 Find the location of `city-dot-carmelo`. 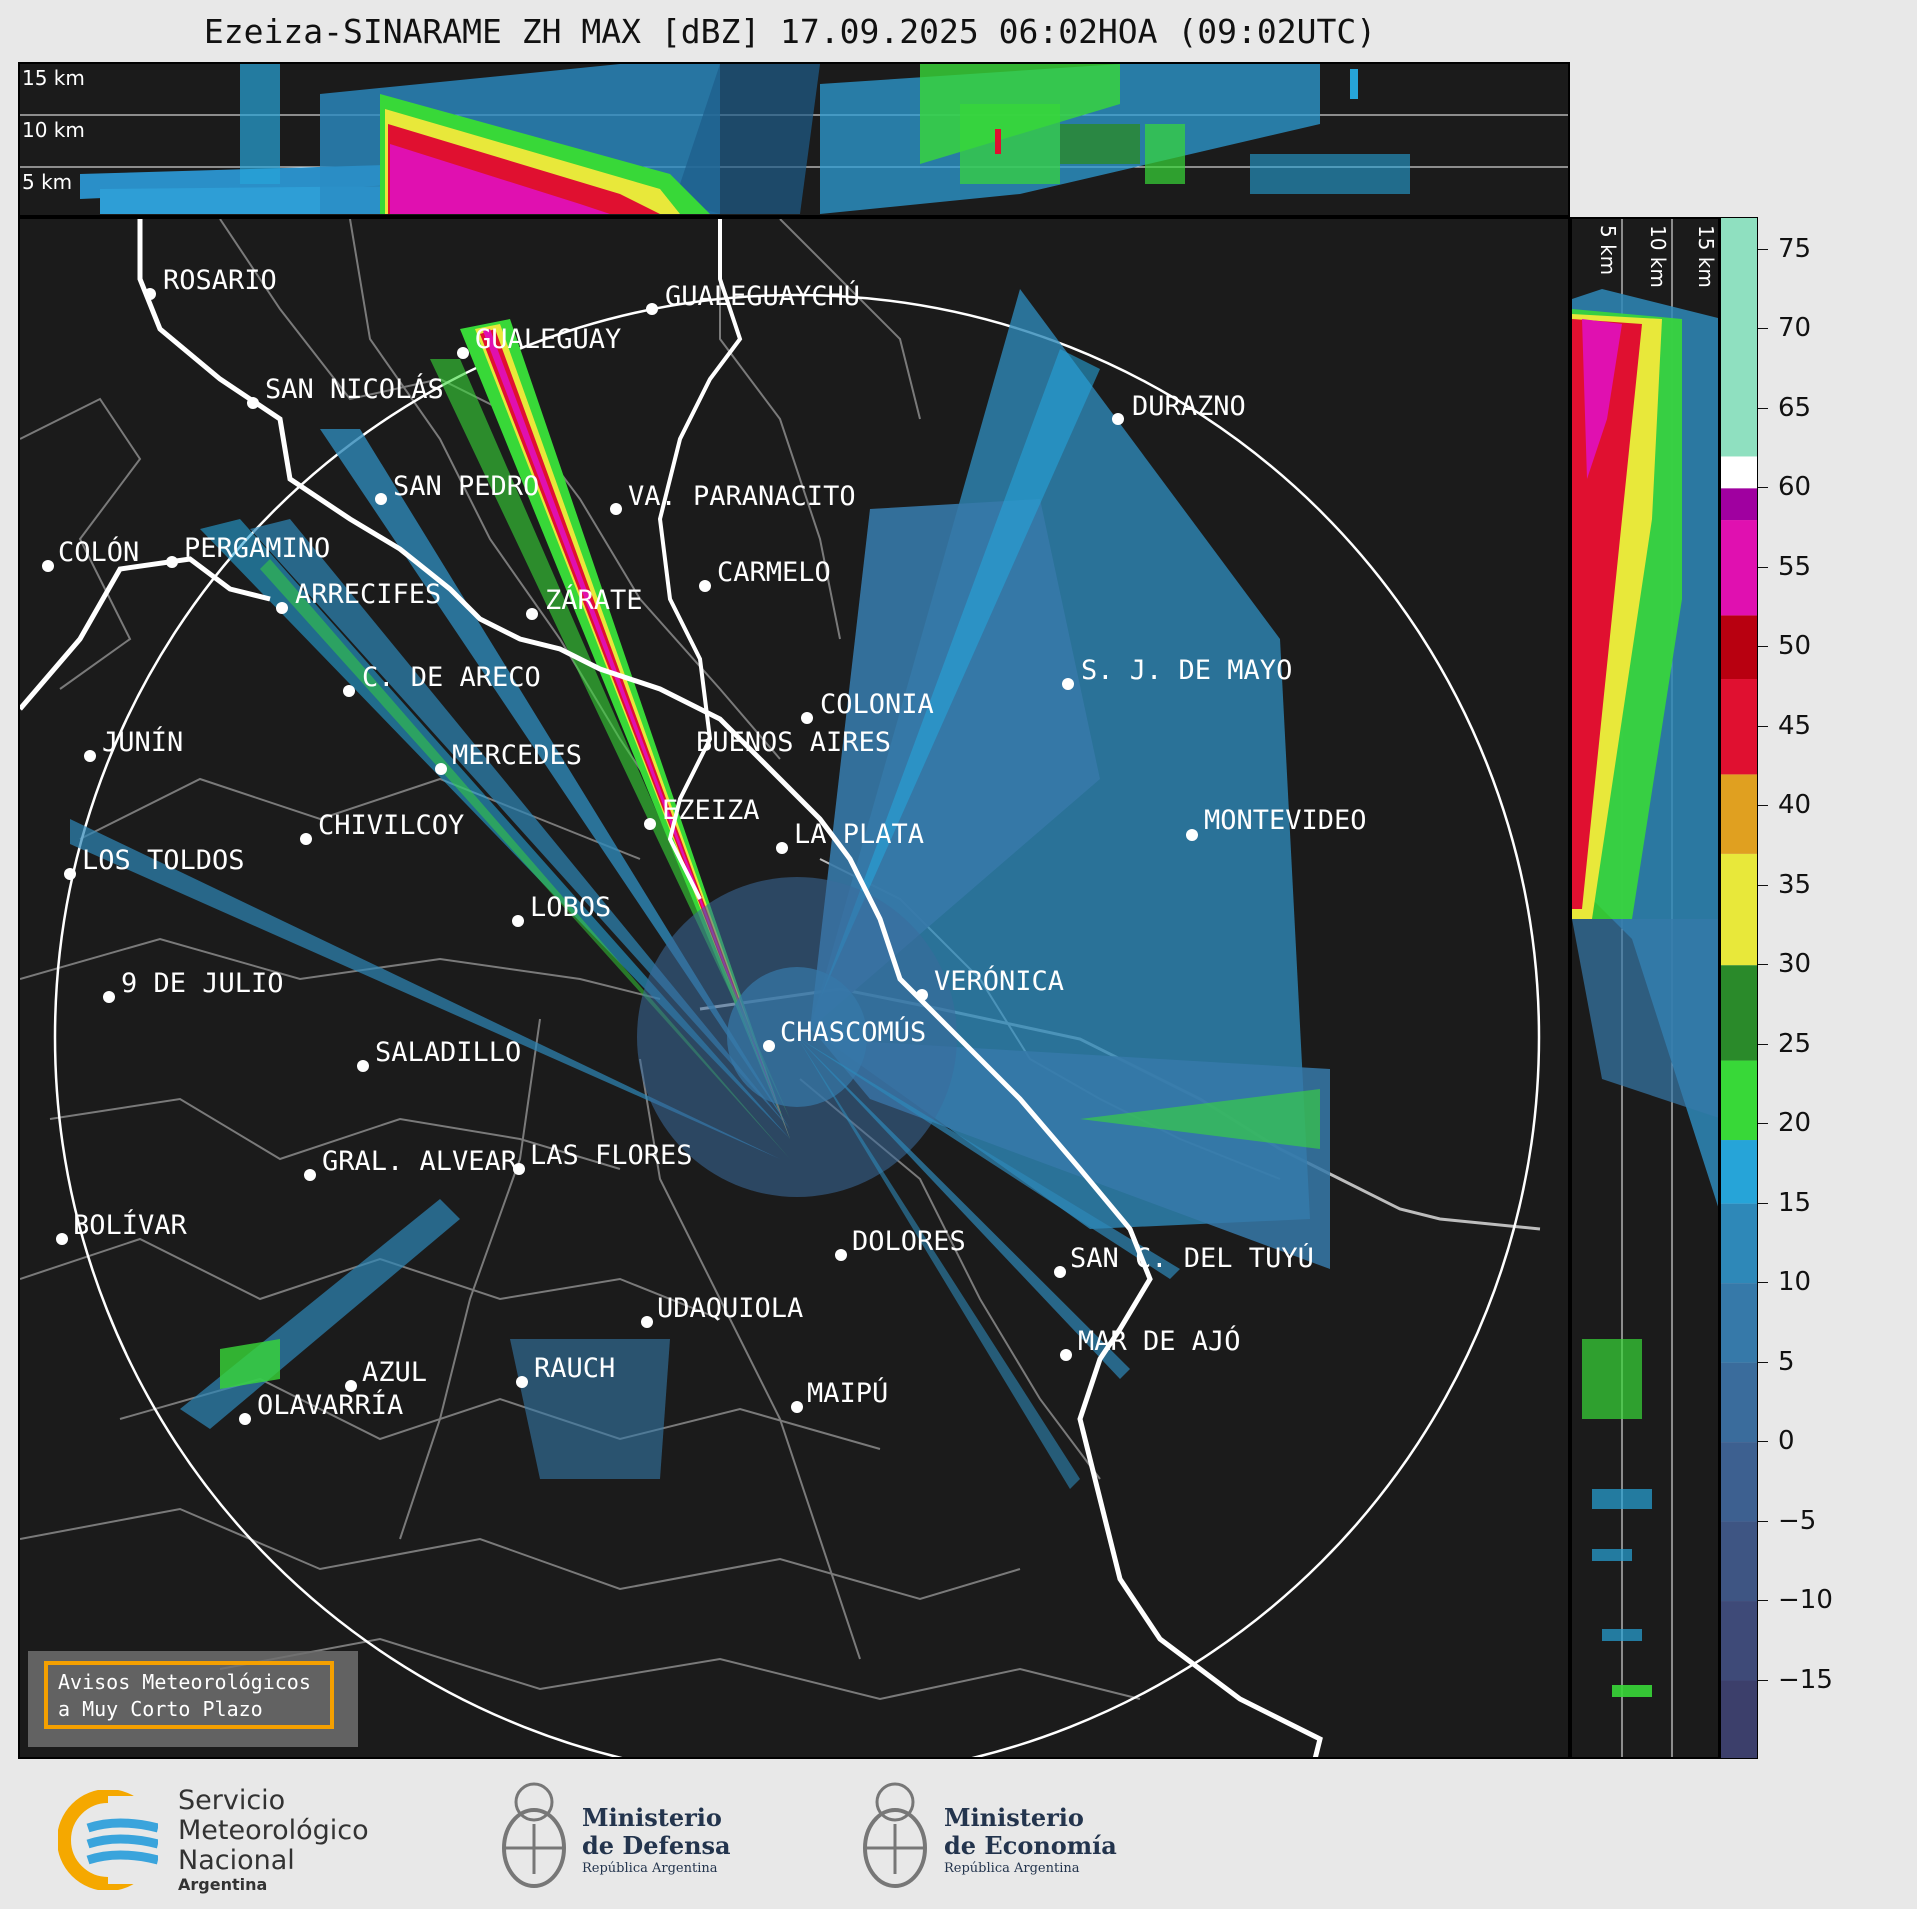

city-dot-carmelo is located at coordinates (705, 586).